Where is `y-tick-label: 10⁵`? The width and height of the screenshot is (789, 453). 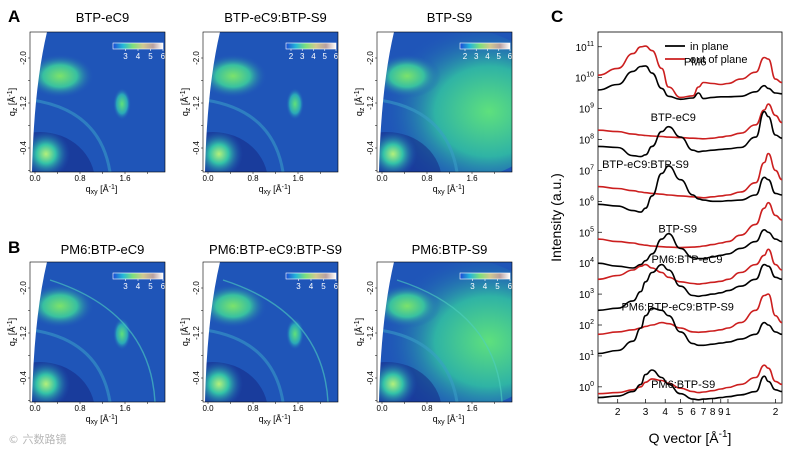
y-tick-label: 10⁵ is located at coordinates (586, 232).